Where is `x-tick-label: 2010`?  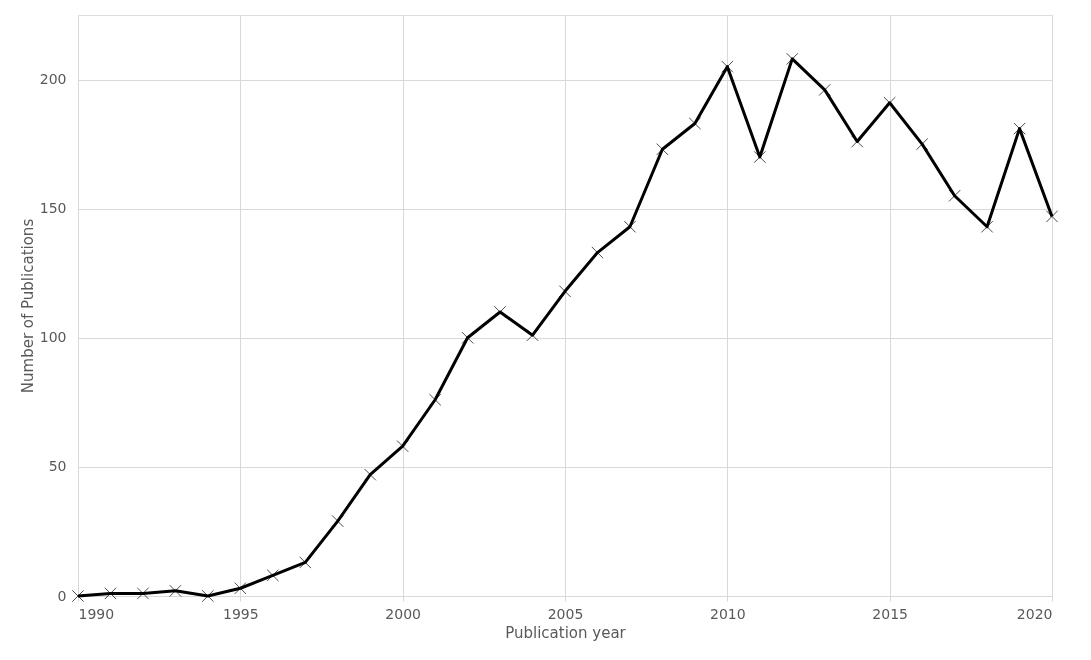
x-tick-label: 2010 is located at coordinates (728, 613).